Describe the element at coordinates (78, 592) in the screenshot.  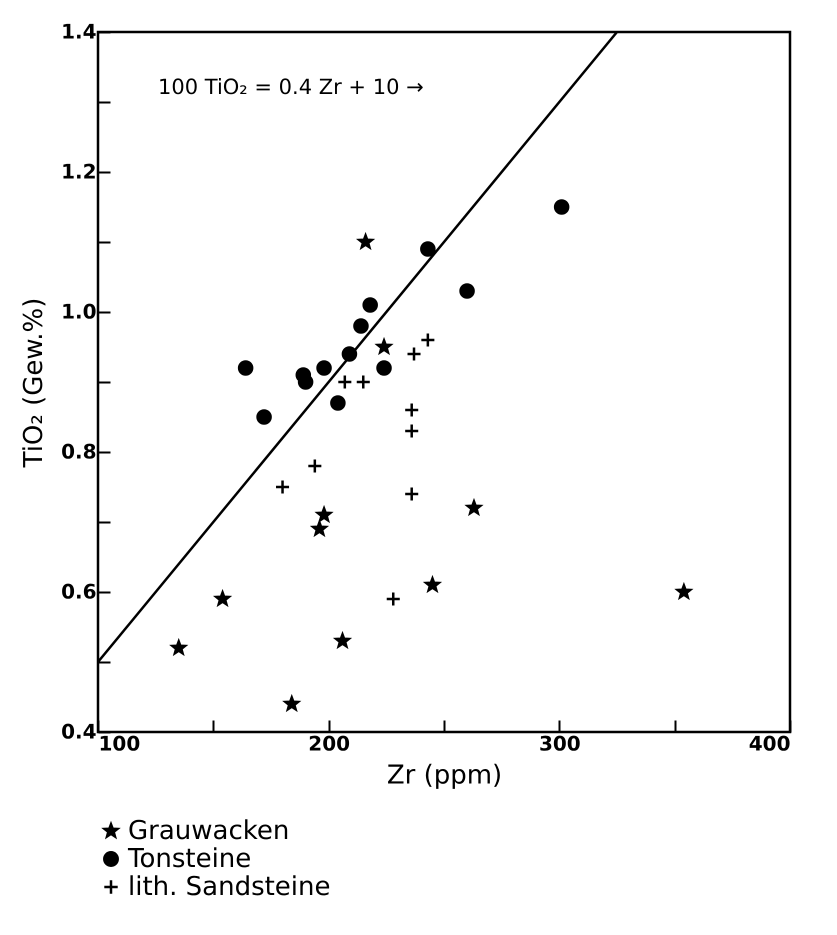
I see `y-tick-label: 0.6` at that location.